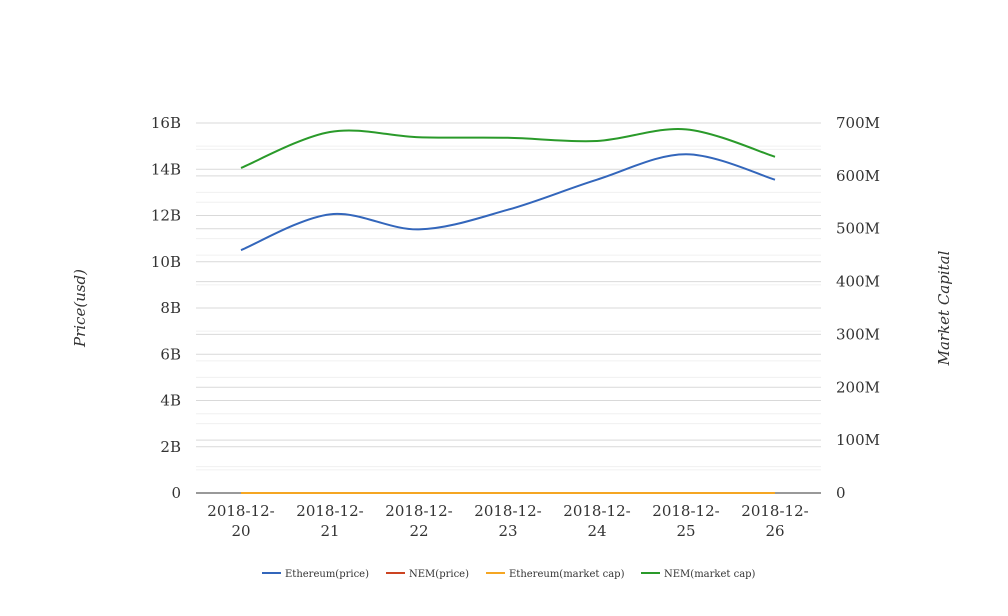 The height and width of the screenshot is (616, 1008). Describe the element at coordinates (596, 521) in the screenshot. I see `x-tick-label: 2018-12-24` at that location.